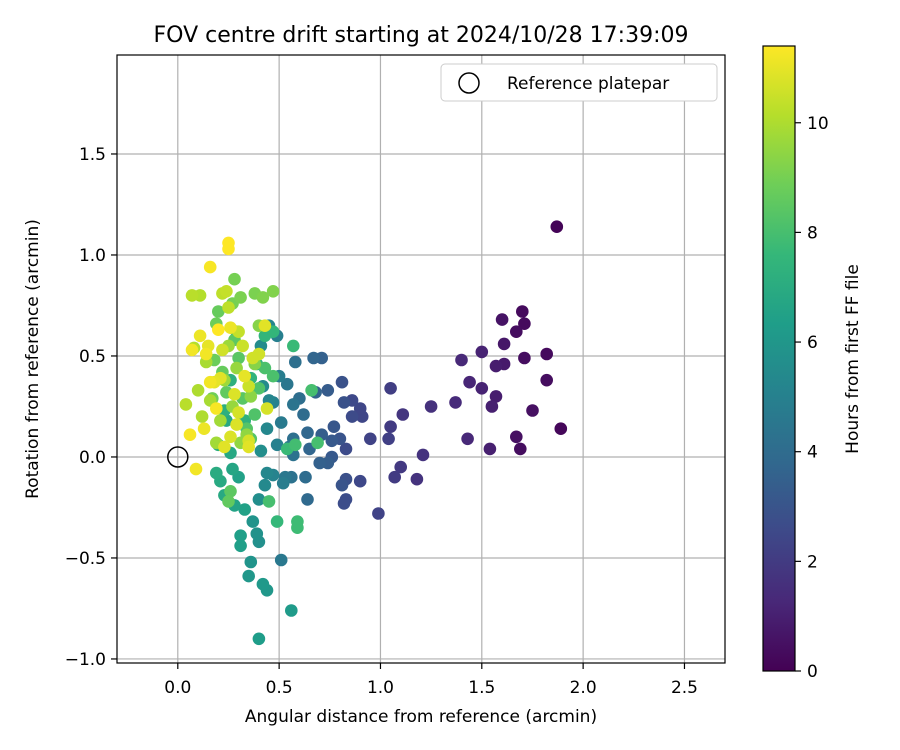 This screenshot has width=900, height=750. Describe the element at coordinates (853, 359) in the screenshot. I see `colorbar-label: Hours from first FF file` at that location.